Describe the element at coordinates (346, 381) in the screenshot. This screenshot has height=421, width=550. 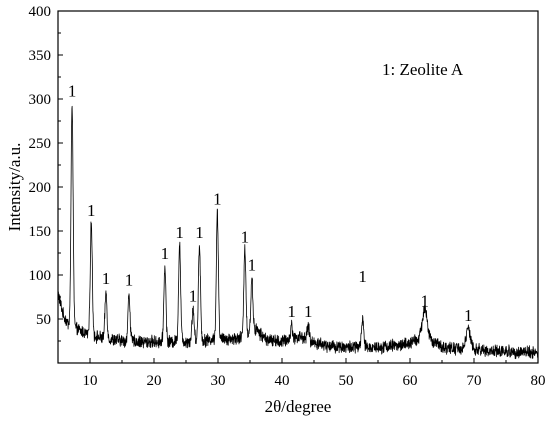
I see `x-tick-label: 50` at that location.